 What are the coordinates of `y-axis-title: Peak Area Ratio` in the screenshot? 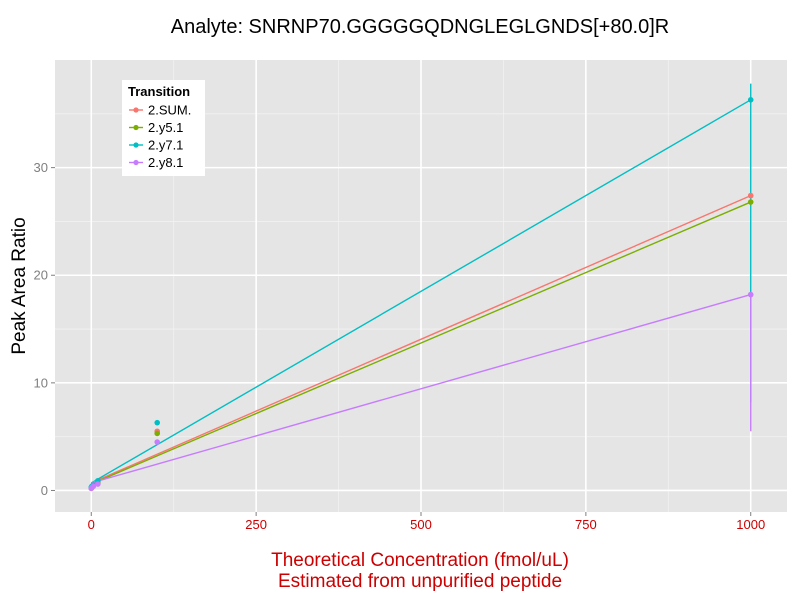 It's located at (19, 285).